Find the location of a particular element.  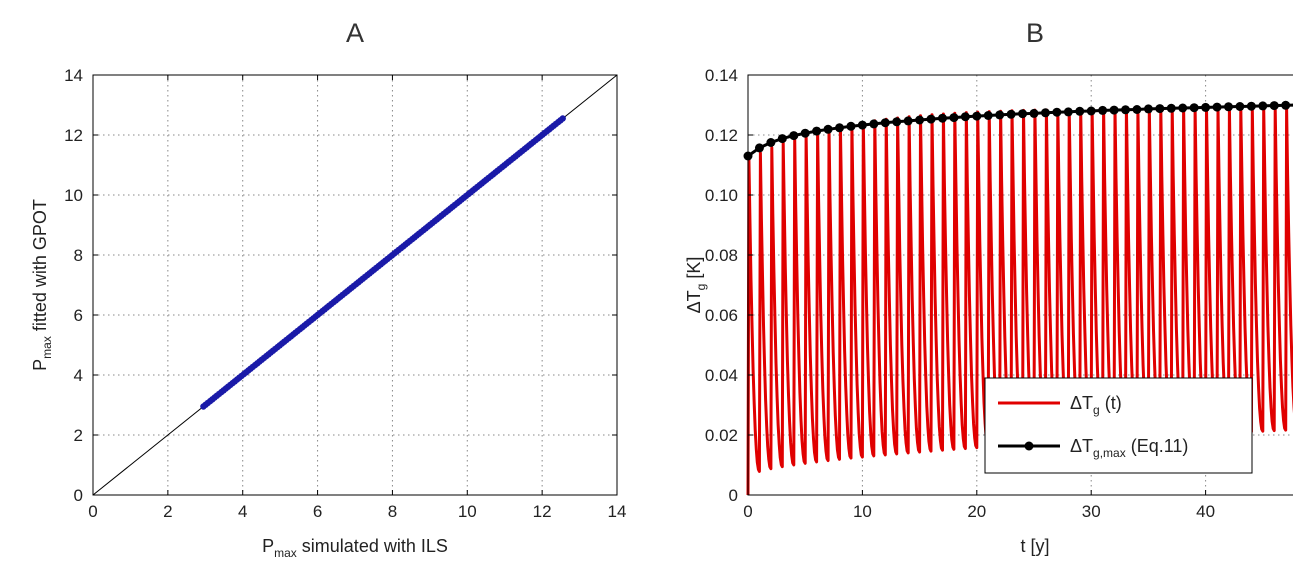

panel-b-ylabel: ΔTg [K] is located at coordinates (696, 285).